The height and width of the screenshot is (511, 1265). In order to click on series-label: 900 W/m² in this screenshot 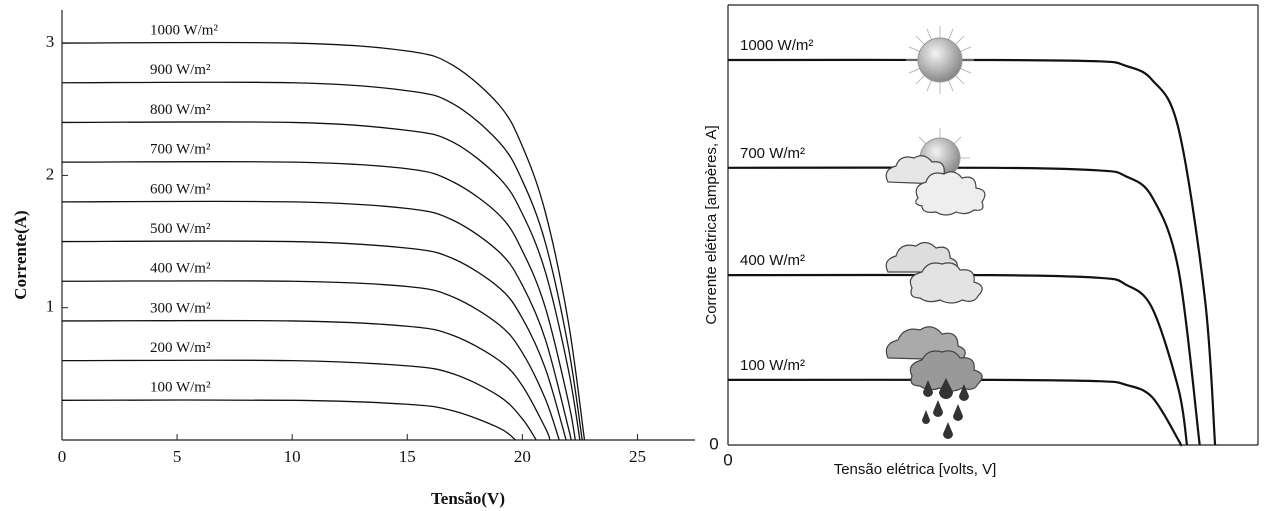, I will do `click(180, 70)`.